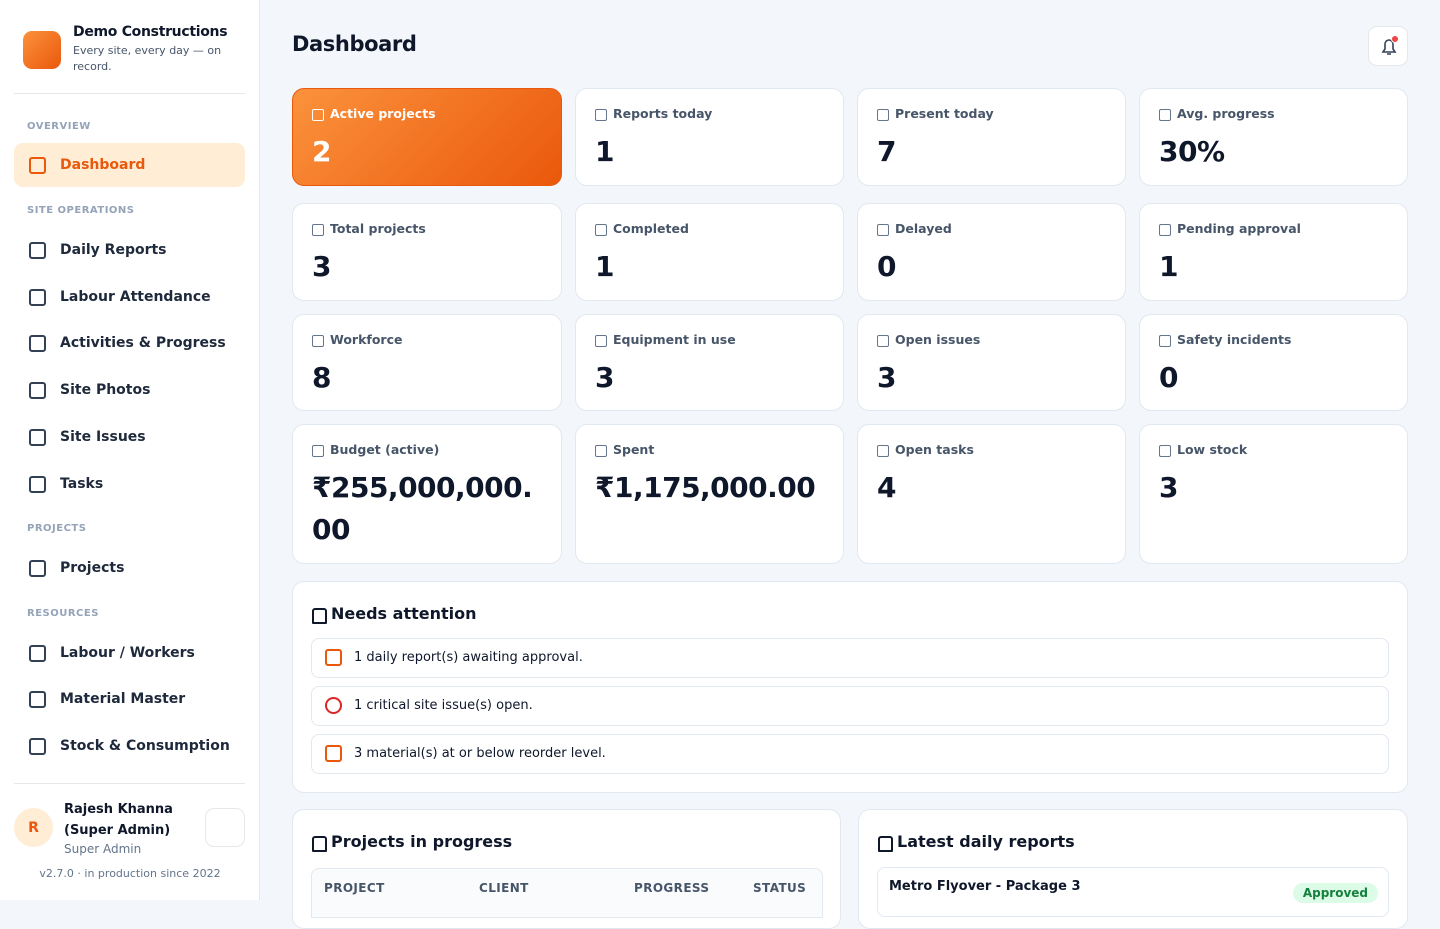 The width and height of the screenshot is (1440, 929). What do you see at coordinates (709, 113) in the screenshot?
I see `stat-label: Reports today` at bounding box center [709, 113].